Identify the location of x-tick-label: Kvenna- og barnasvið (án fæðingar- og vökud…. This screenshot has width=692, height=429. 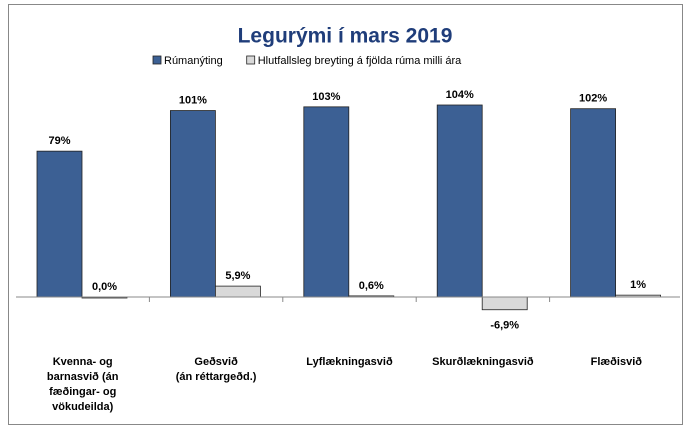
(83, 384).